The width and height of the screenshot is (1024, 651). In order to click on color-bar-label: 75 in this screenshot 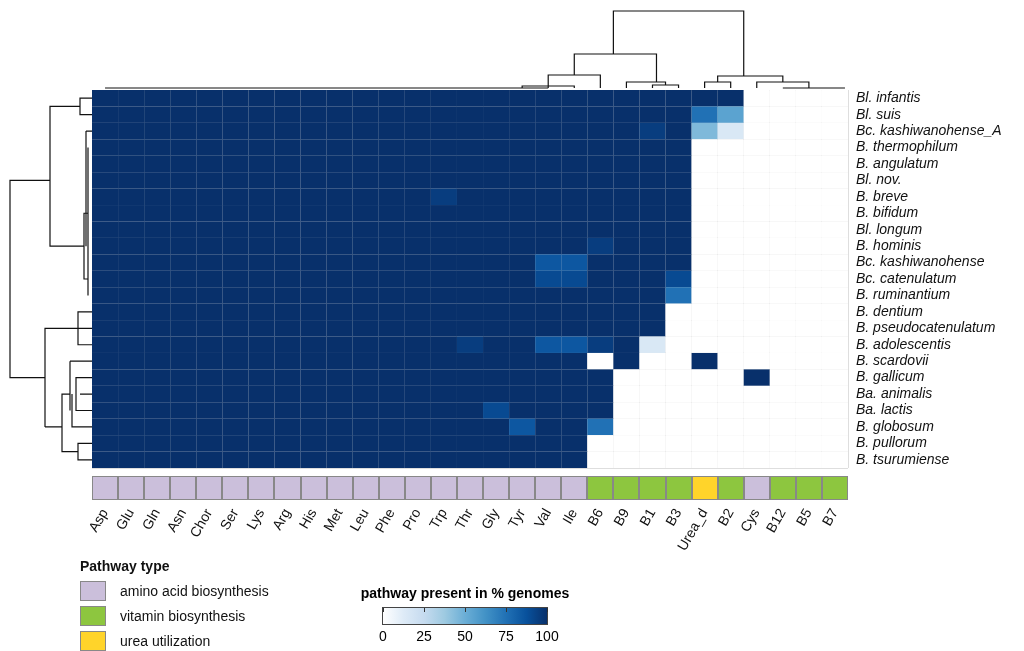, I will do `click(506, 636)`.